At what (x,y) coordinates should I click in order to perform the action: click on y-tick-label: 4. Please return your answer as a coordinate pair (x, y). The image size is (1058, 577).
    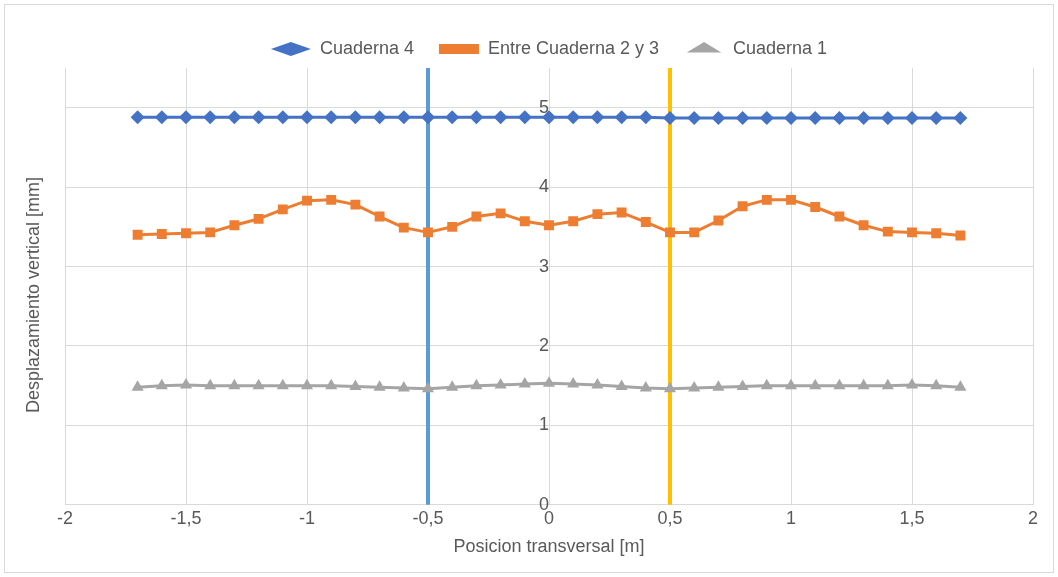
    Looking at the image, I should click on (543, 186).